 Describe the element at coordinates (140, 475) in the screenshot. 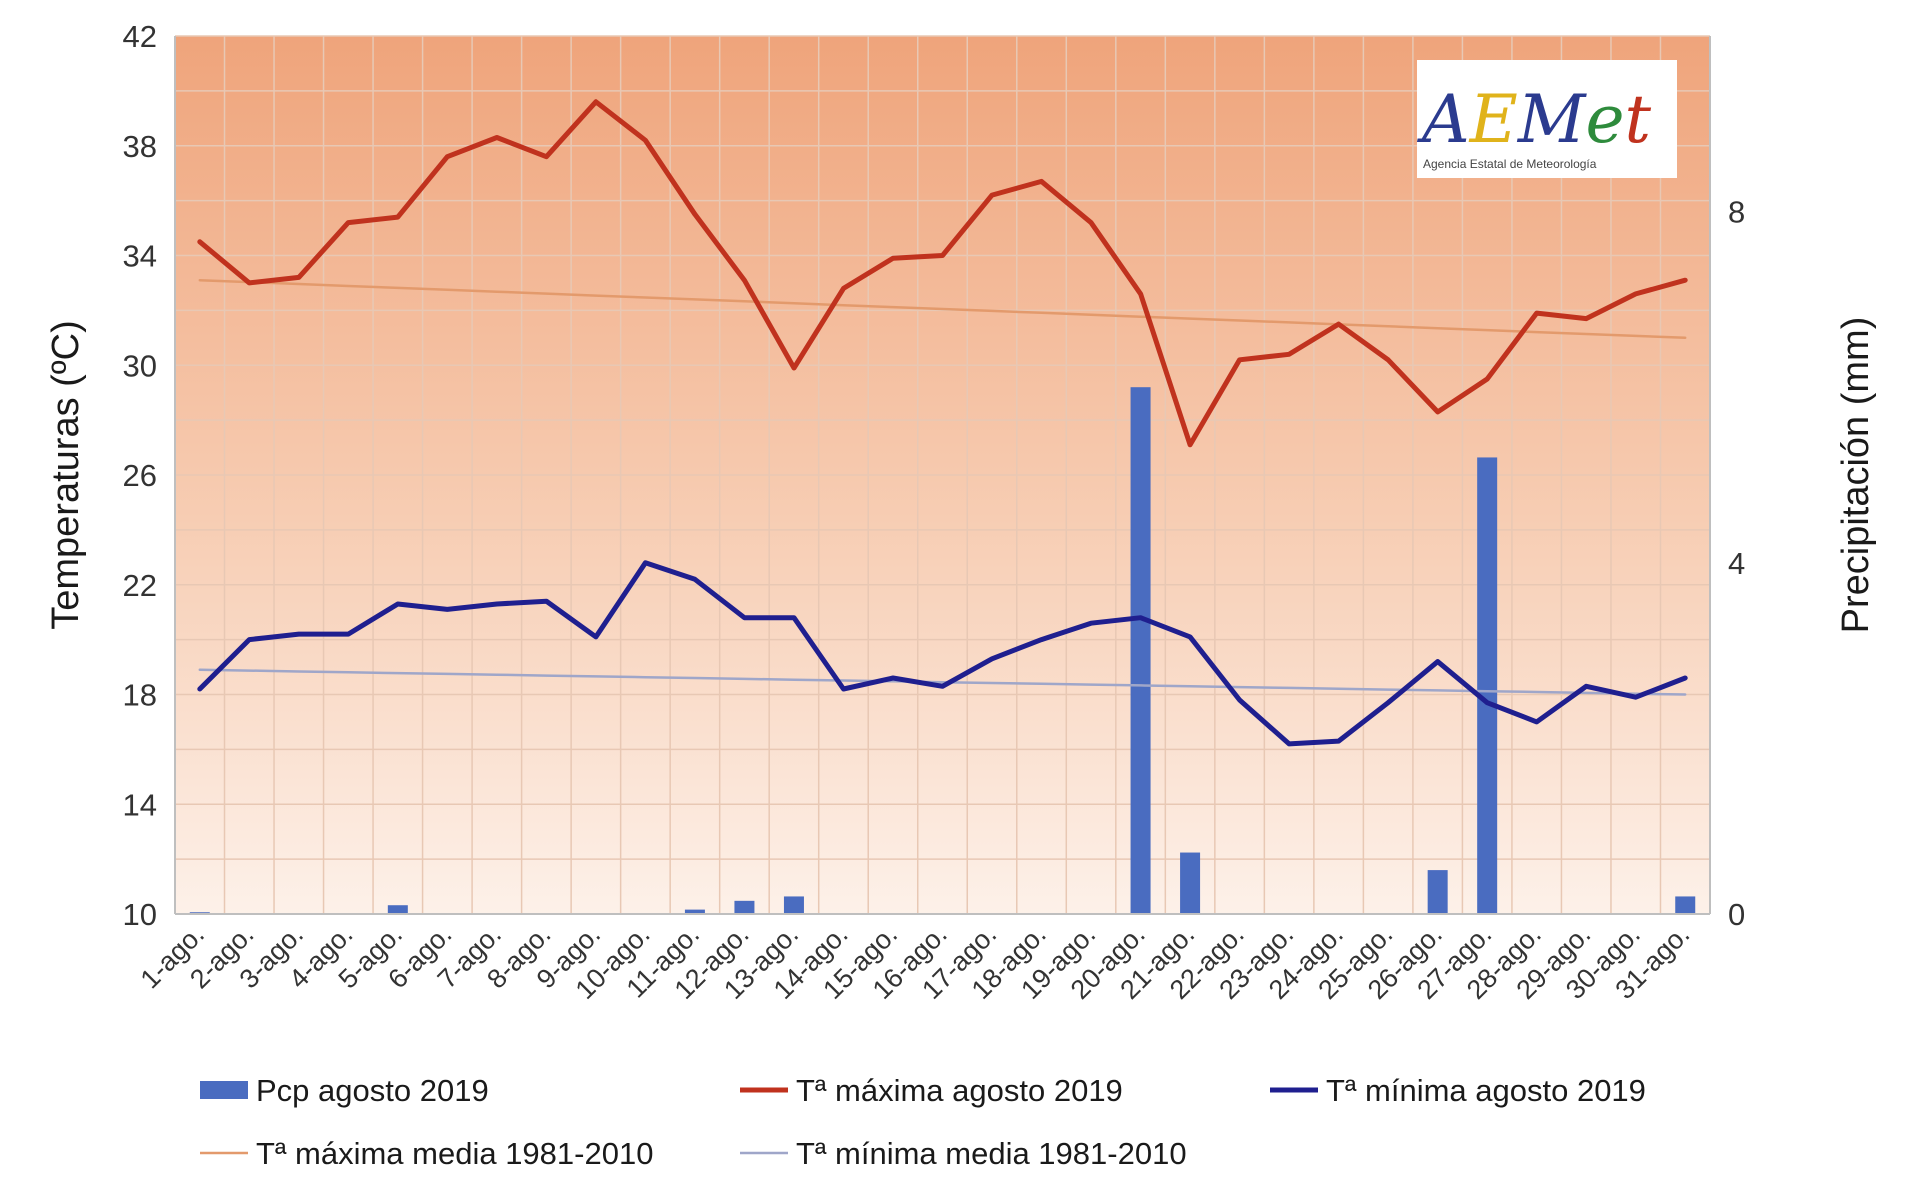

I see `y-tick-label: 26` at that location.